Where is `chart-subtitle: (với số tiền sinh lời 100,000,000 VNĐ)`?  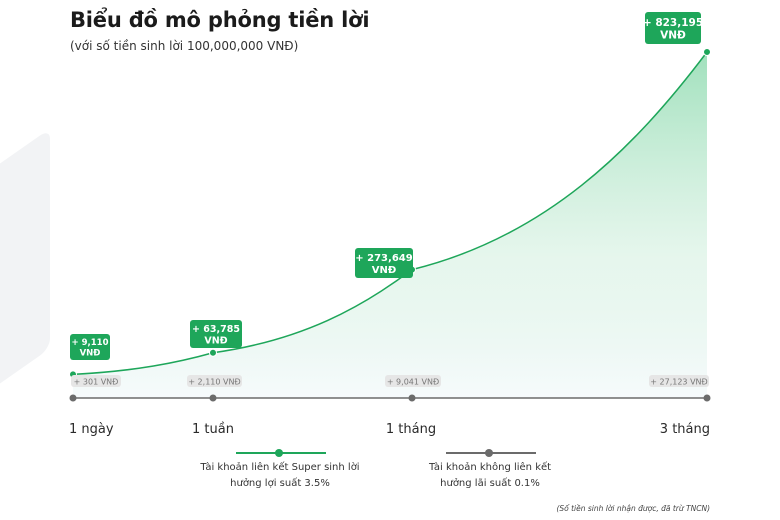
chart-subtitle: (với số tiền sinh lời 100,000,000 VNĐ) is located at coordinates (184, 46).